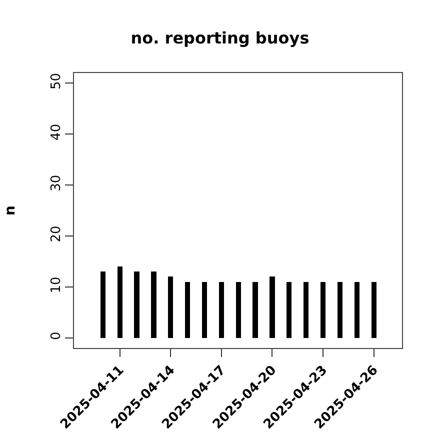 This screenshot has width=440, height=440. What do you see at coordinates (56, 81) in the screenshot?
I see `y-tick-label: 50` at bounding box center [56, 81].